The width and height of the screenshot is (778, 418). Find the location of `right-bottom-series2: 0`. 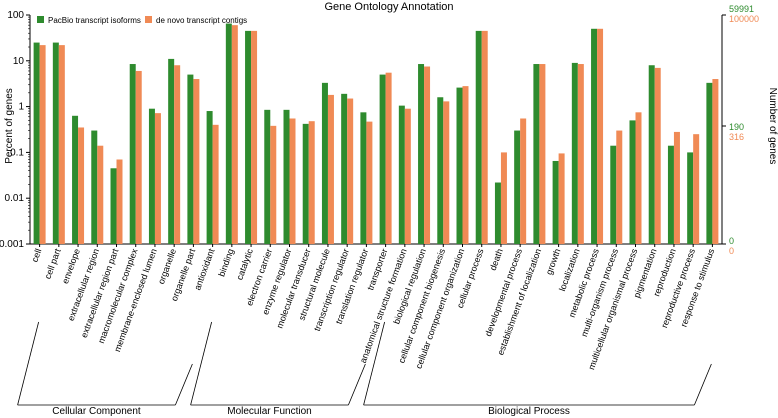

right-bottom-series2: 0 is located at coordinates (731, 251).